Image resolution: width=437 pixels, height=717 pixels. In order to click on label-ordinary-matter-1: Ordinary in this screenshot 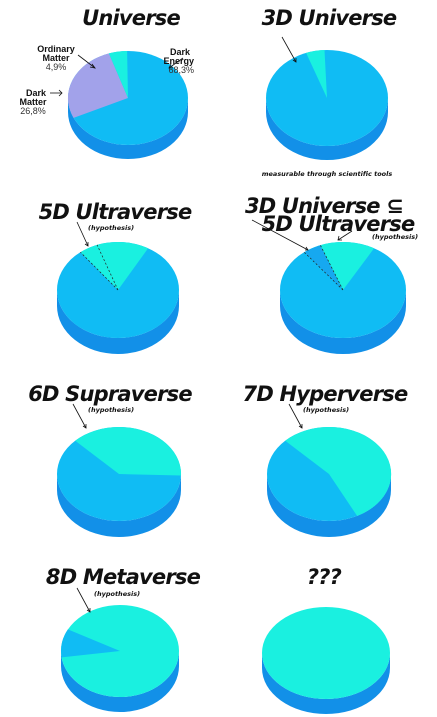, I will do `click(56, 49)`.